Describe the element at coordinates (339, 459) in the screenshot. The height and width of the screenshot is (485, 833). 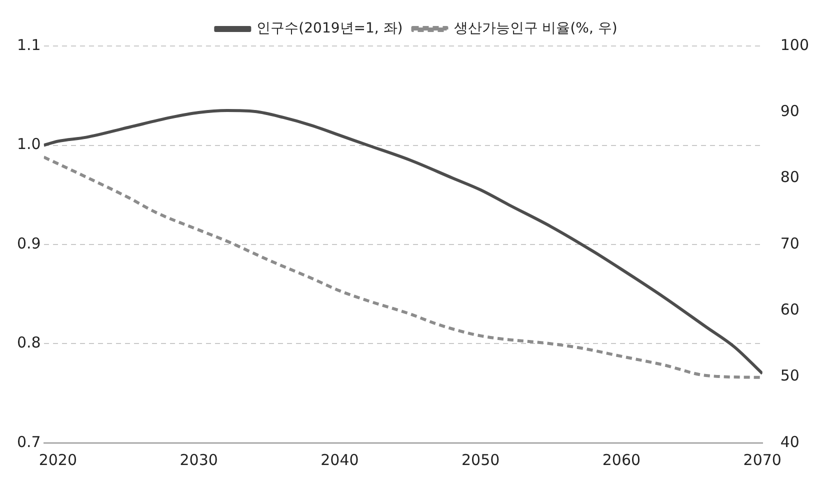
I see `x-tick-label: 2040` at that location.